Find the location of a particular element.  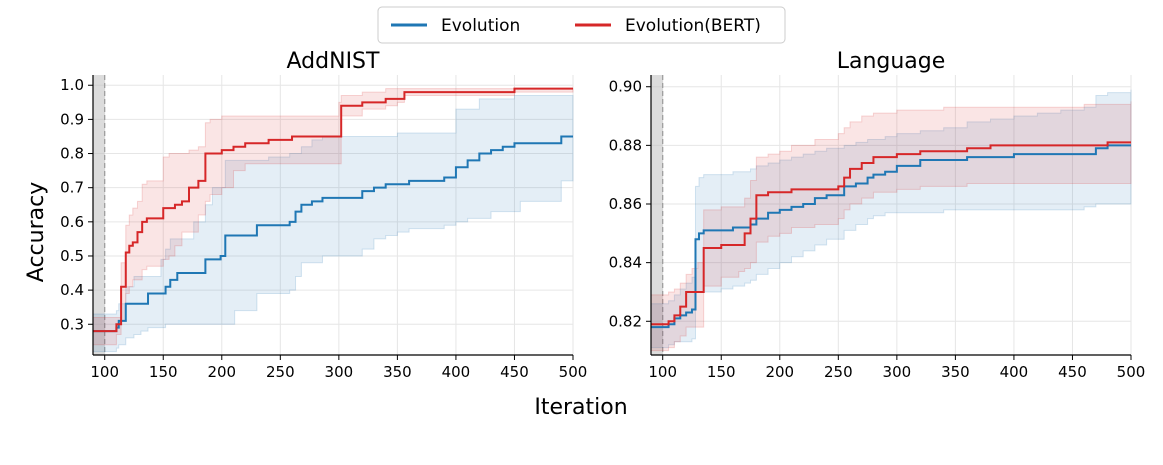

x-axis-title: Iteration is located at coordinates (580, 407).